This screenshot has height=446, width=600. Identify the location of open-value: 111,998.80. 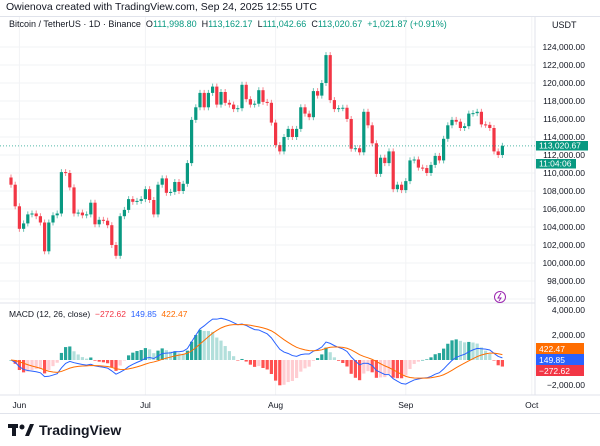
(174, 24).